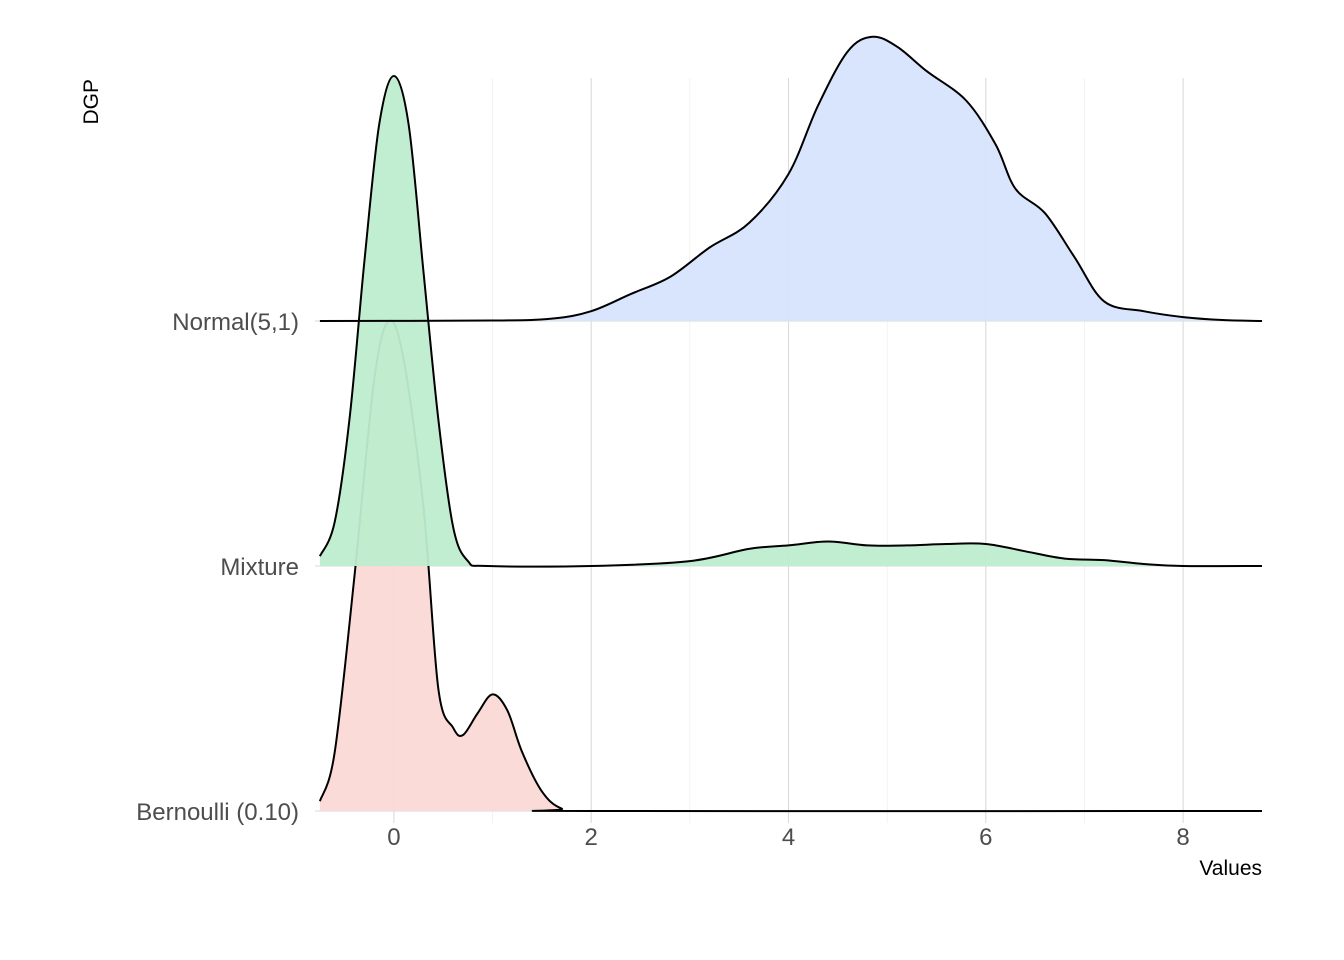 Image resolution: width=1344 pixels, height=960 pixels. What do you see at coordinates (91, 102) in the screenshot?
I see `y-axis-title: DGP` at bounding box center [91, 102].